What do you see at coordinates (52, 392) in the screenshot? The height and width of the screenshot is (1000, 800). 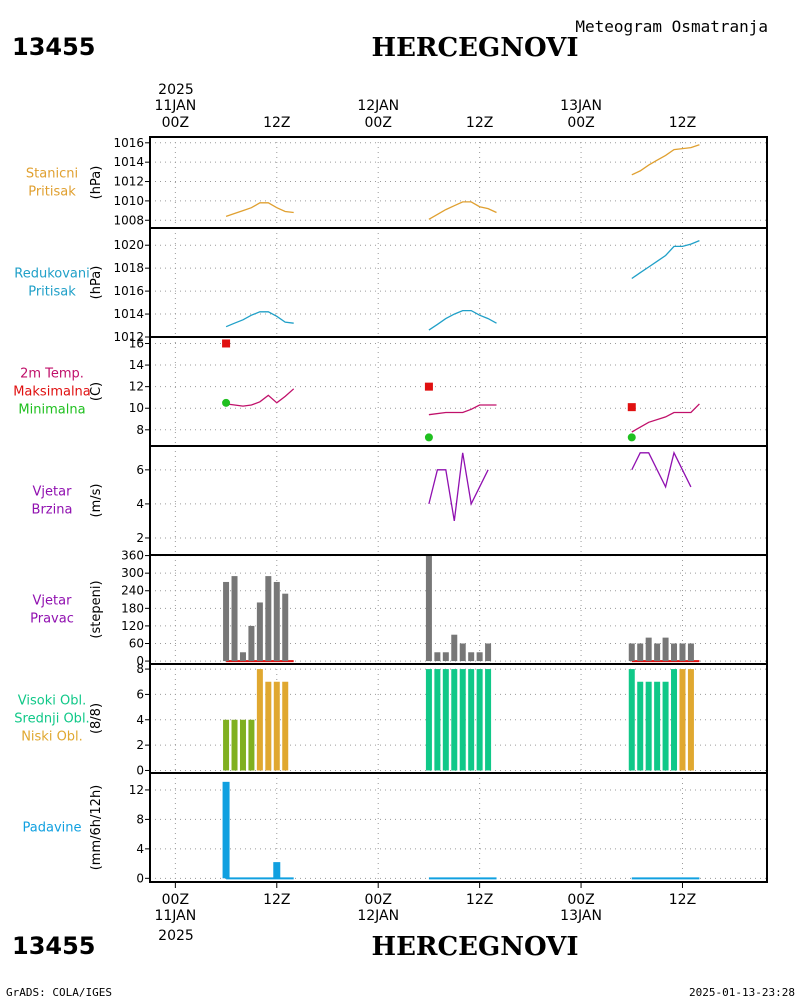 I see `parameter-label: Maksimalna` at bounding box center [52, 392].